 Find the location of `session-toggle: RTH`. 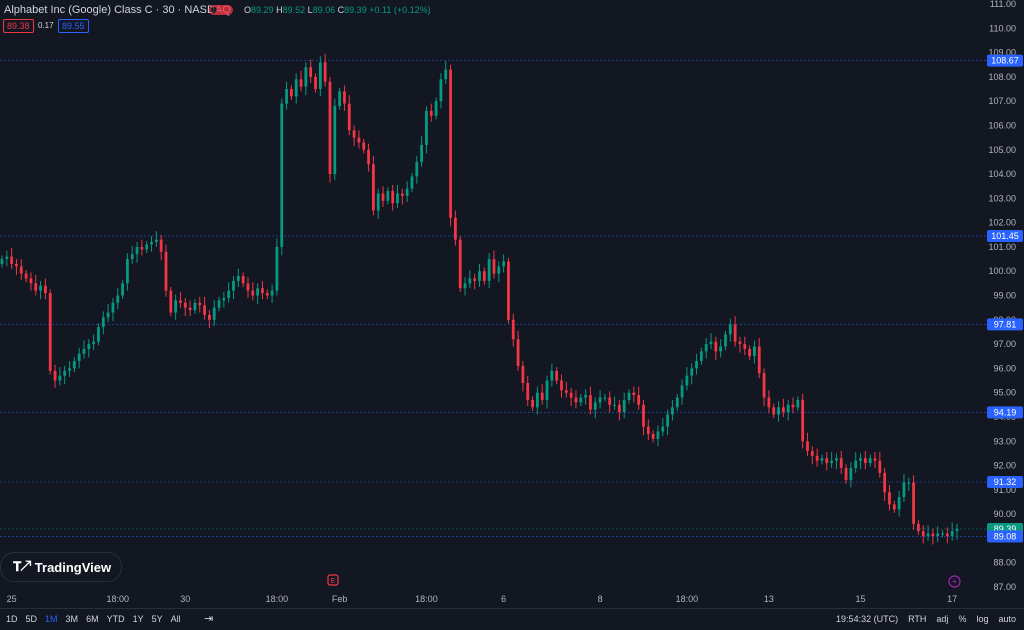

session-toggle: RTH is located at coordinates (917, 619).